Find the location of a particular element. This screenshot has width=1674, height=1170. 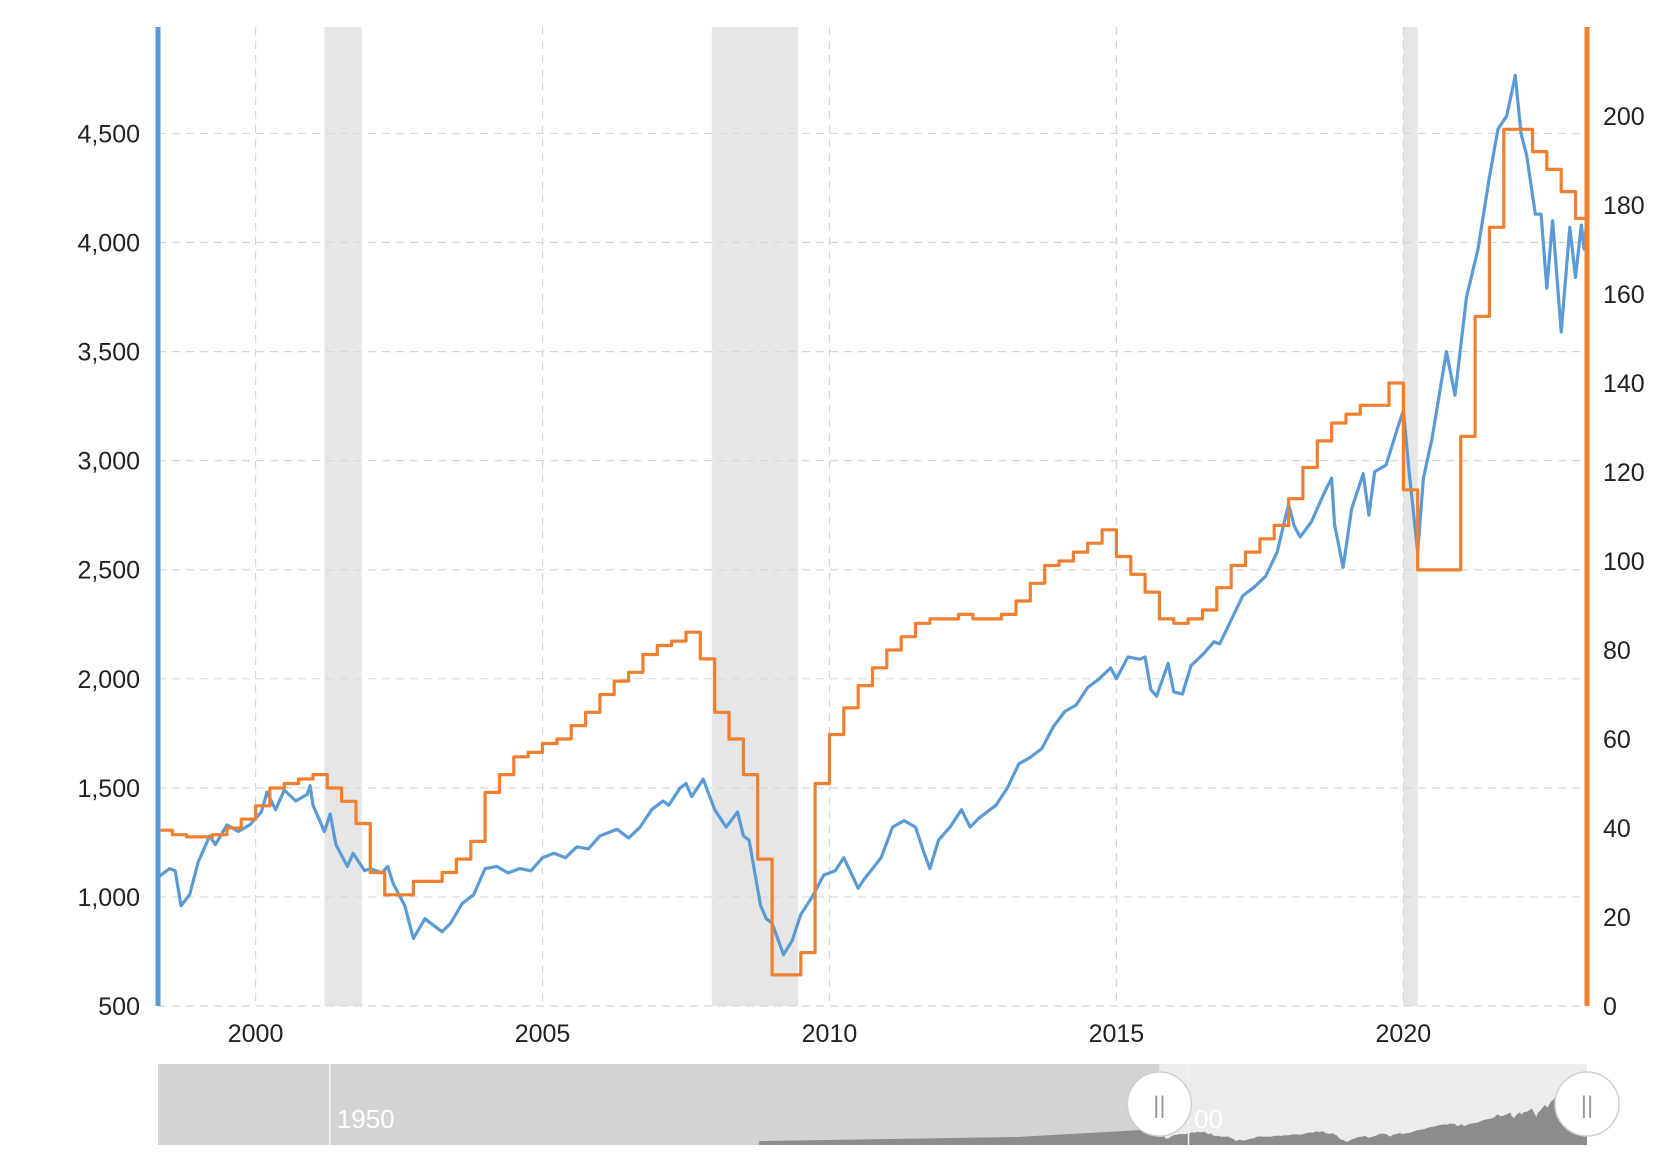

right-tick-label: 140 is located at coordinates (1624, 384).